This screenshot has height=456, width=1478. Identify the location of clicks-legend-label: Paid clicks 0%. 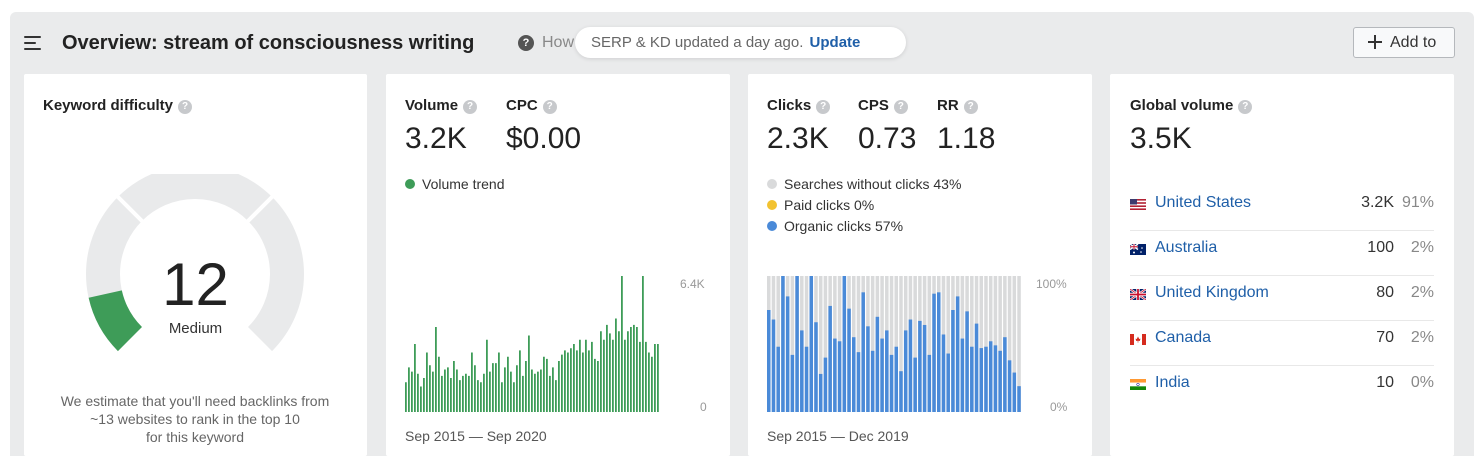
(829, 205).